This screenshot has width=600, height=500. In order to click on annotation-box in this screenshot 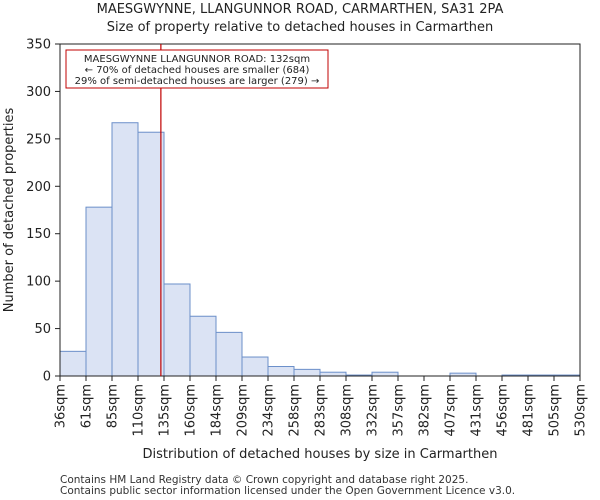, I will do `click(197, 69)`.